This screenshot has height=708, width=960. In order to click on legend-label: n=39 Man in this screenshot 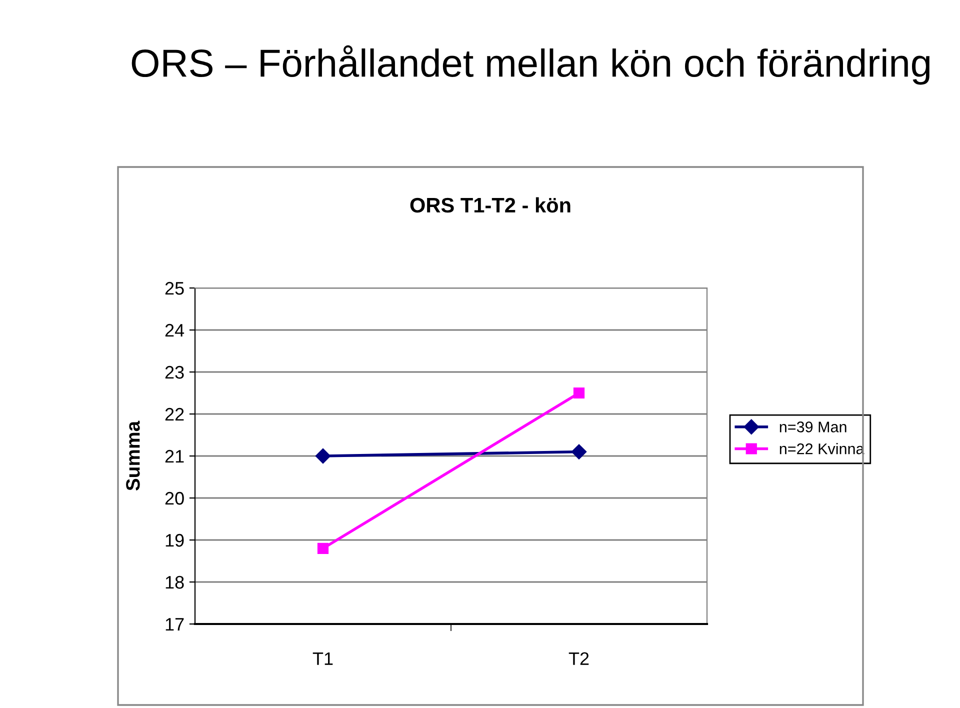, I will do `click(813, 427)`.